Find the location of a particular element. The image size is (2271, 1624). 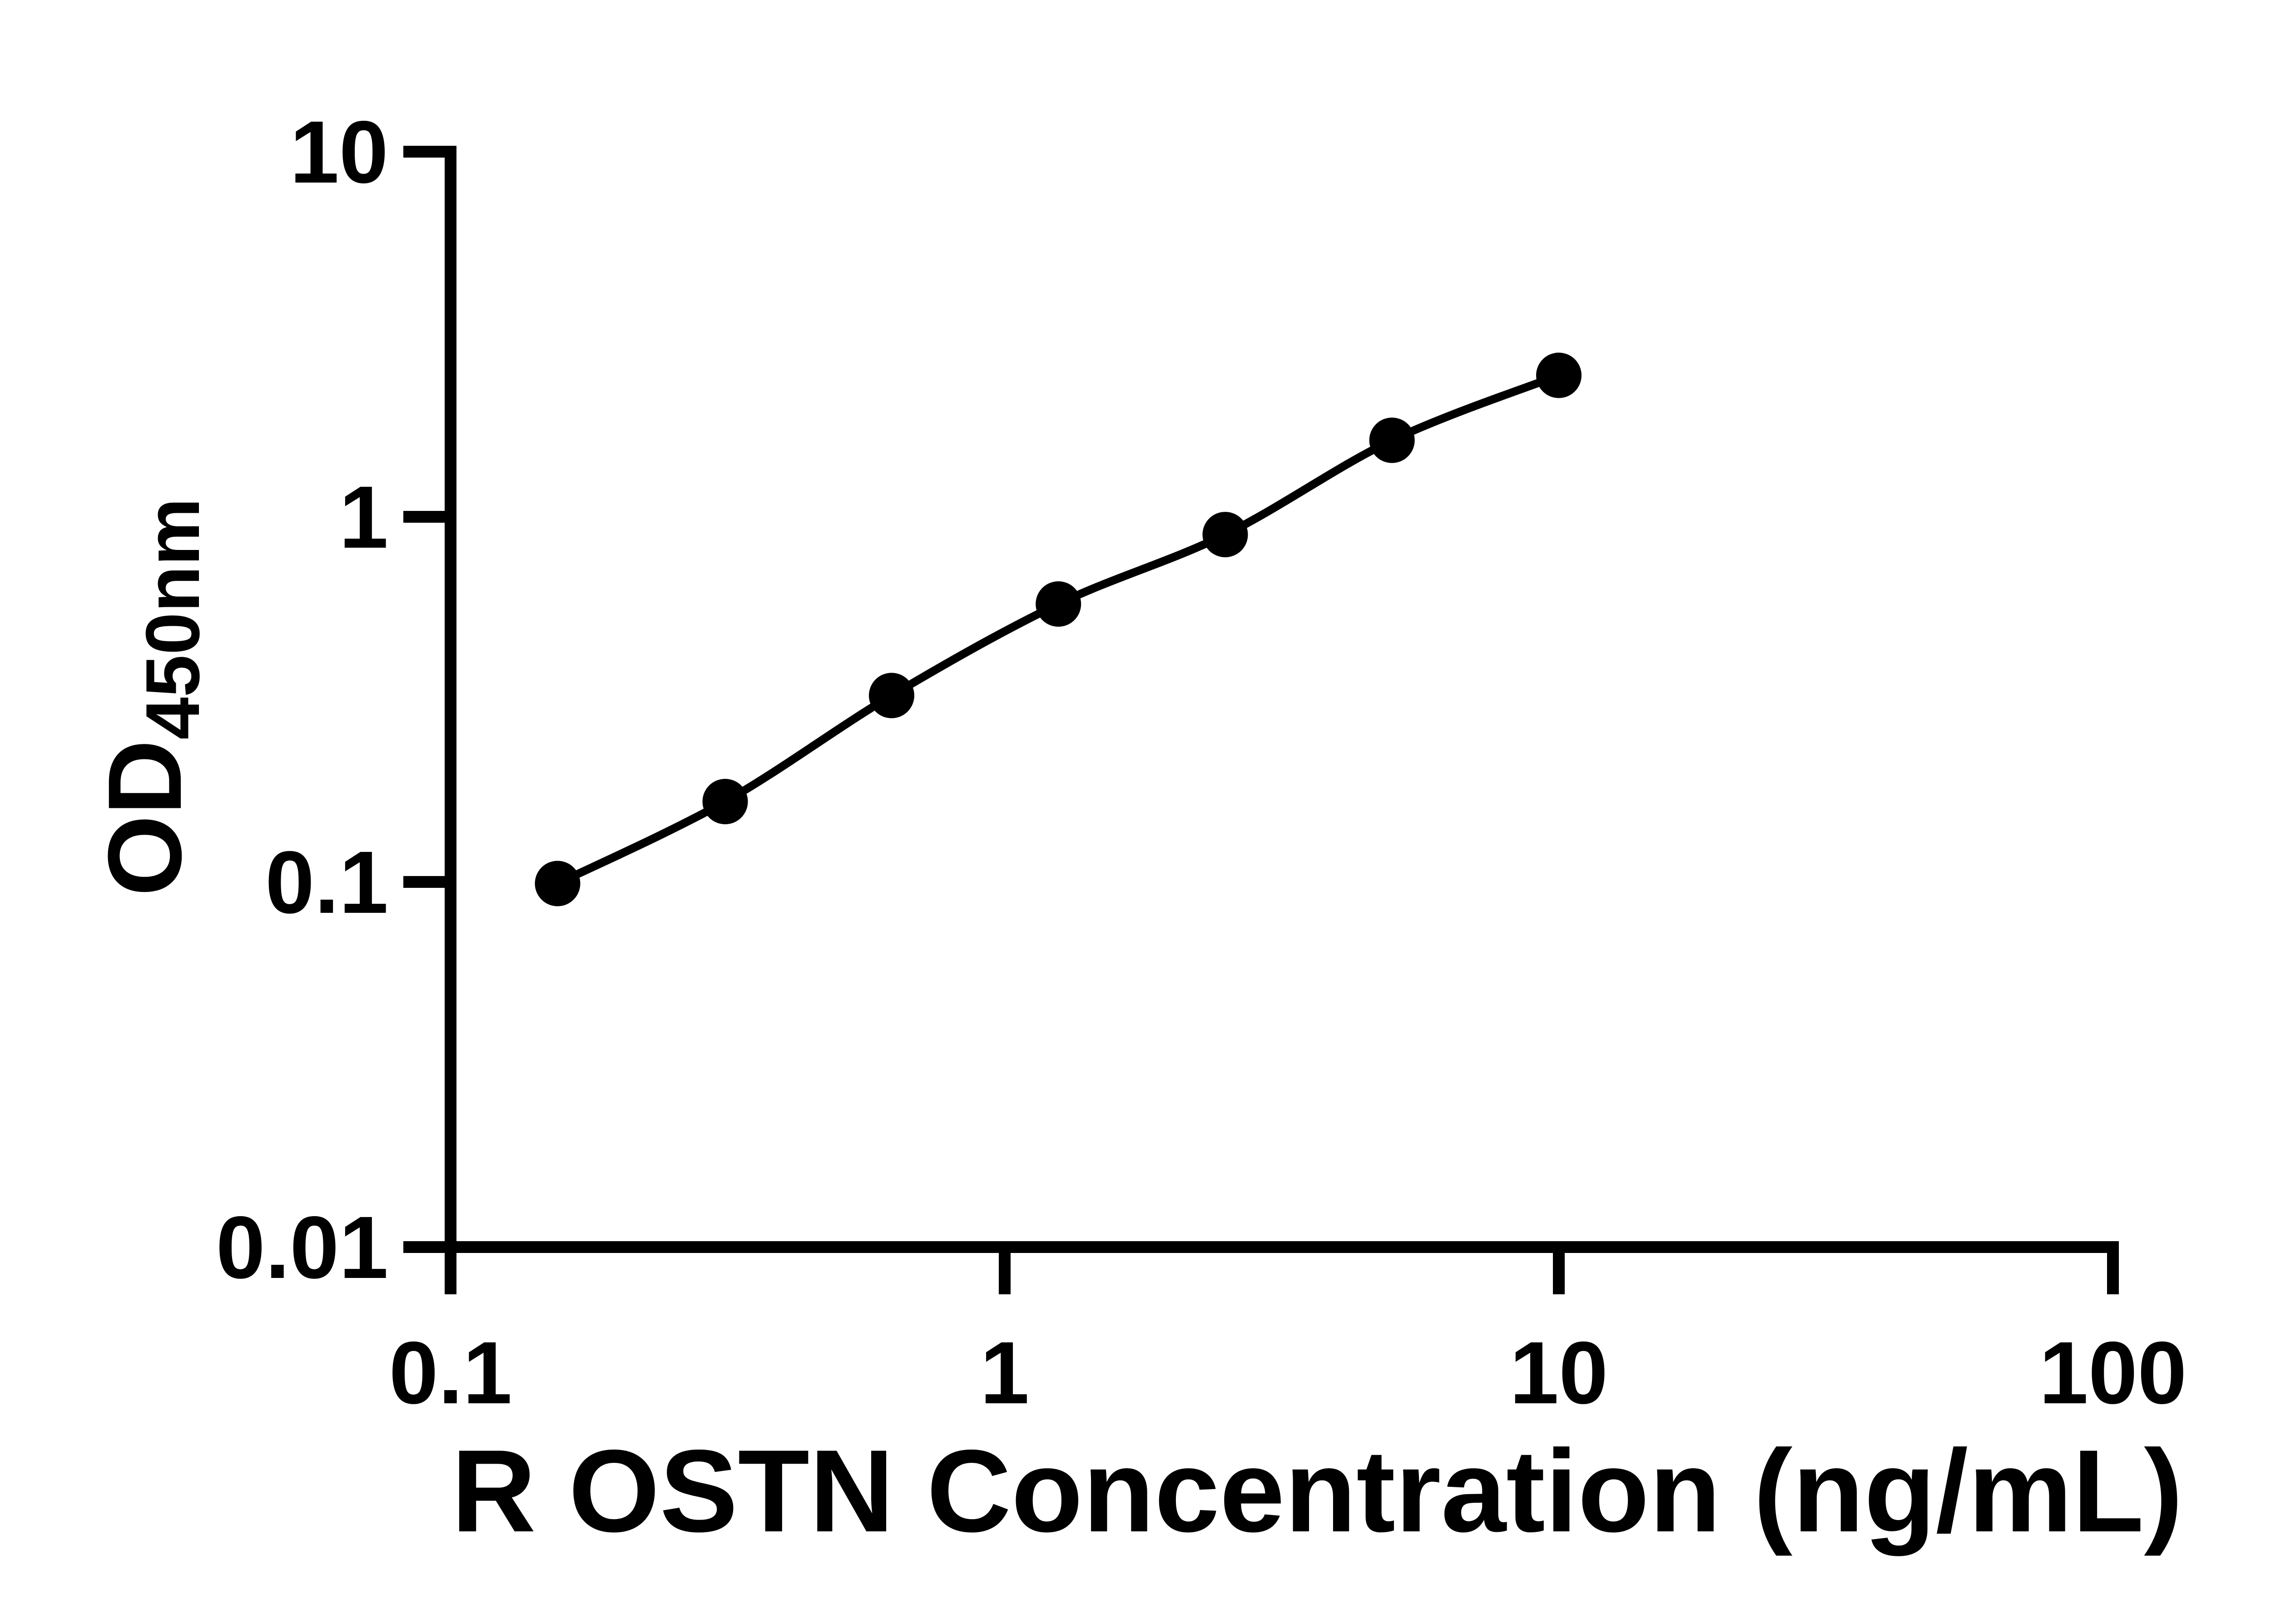

y-axis-title-main: OD is located at coordinates (144, 818).